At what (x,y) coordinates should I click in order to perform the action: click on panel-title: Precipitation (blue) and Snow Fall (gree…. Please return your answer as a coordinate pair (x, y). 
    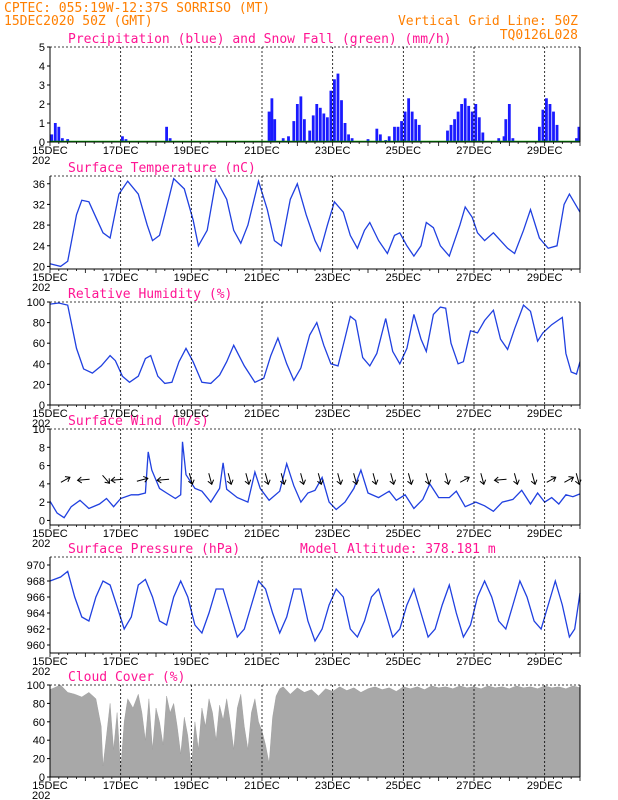
    Looking at the image, I should click on (260, 39).